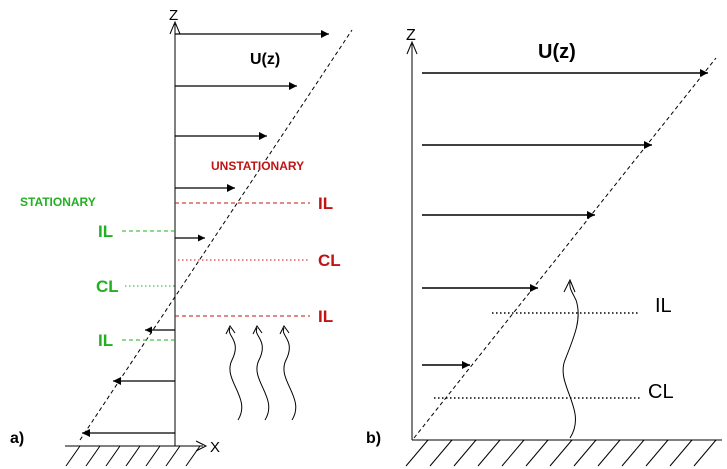 The height and width of the screenshot is (469, 727). What do you see at coordinates (325, 203) in the screenshot?
I see `unstationary-il-label-top: IL` at bounding box center [325, 203].